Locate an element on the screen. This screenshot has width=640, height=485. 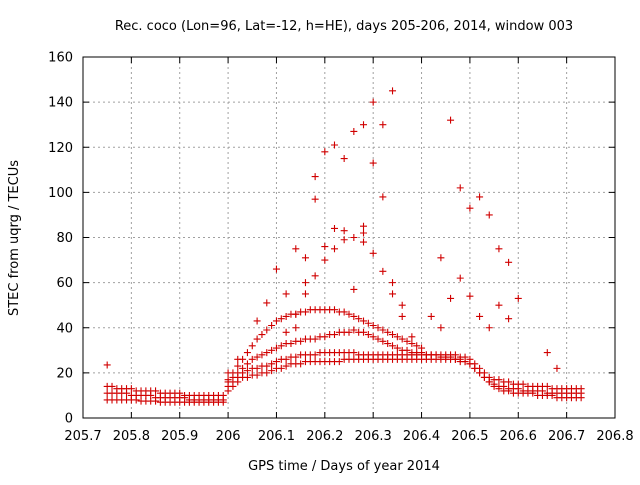
x-tick-label: 206.3 is located at coordinates (373, 436).